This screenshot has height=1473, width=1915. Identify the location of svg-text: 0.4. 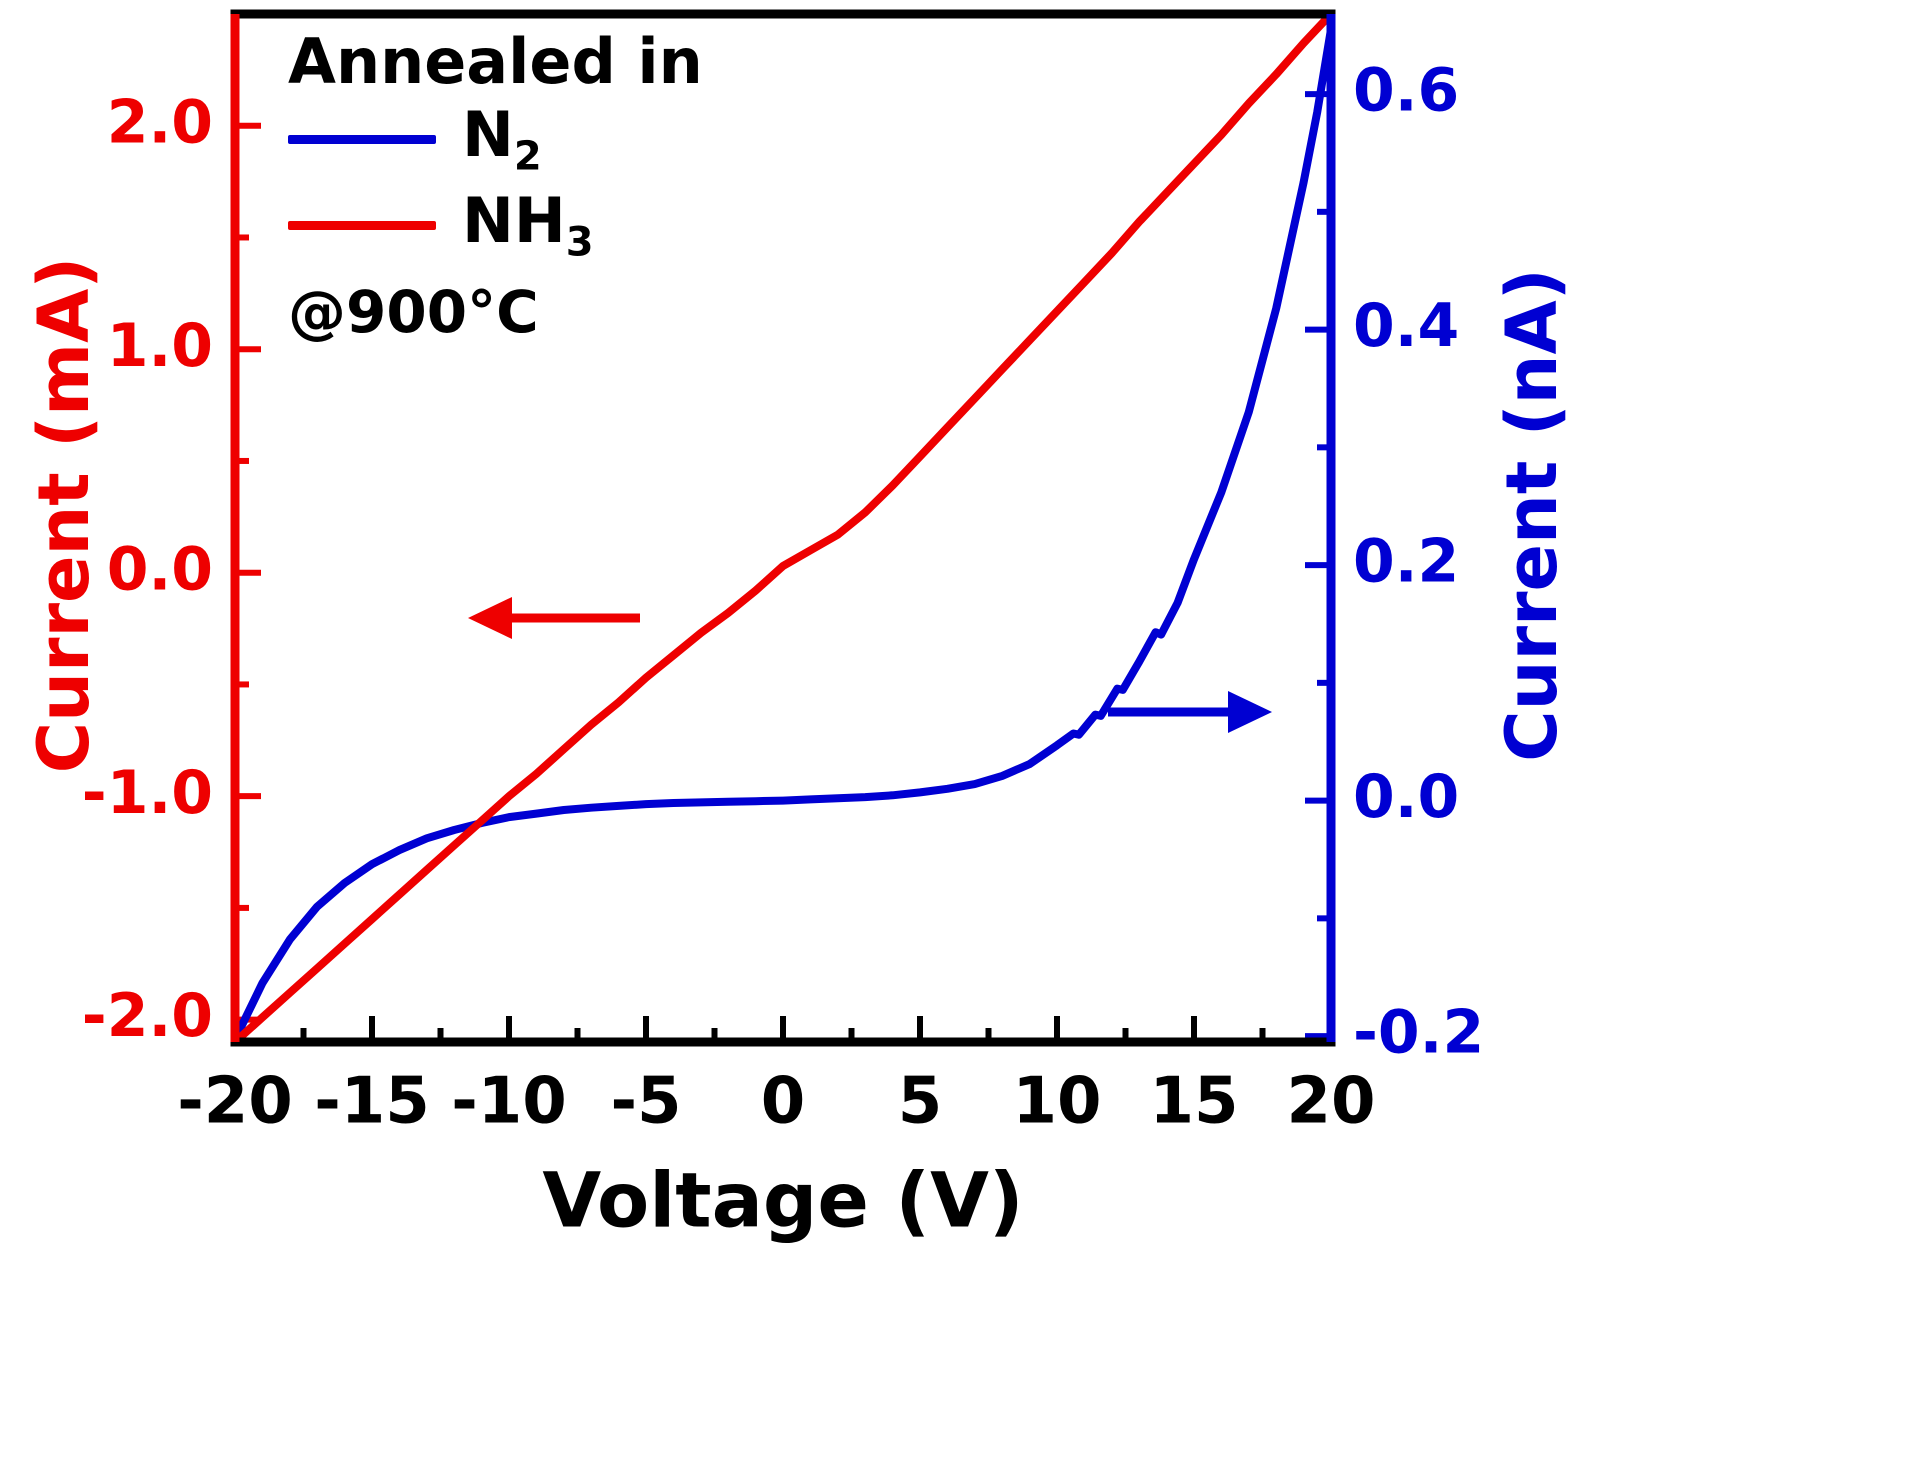
(1406, 326).